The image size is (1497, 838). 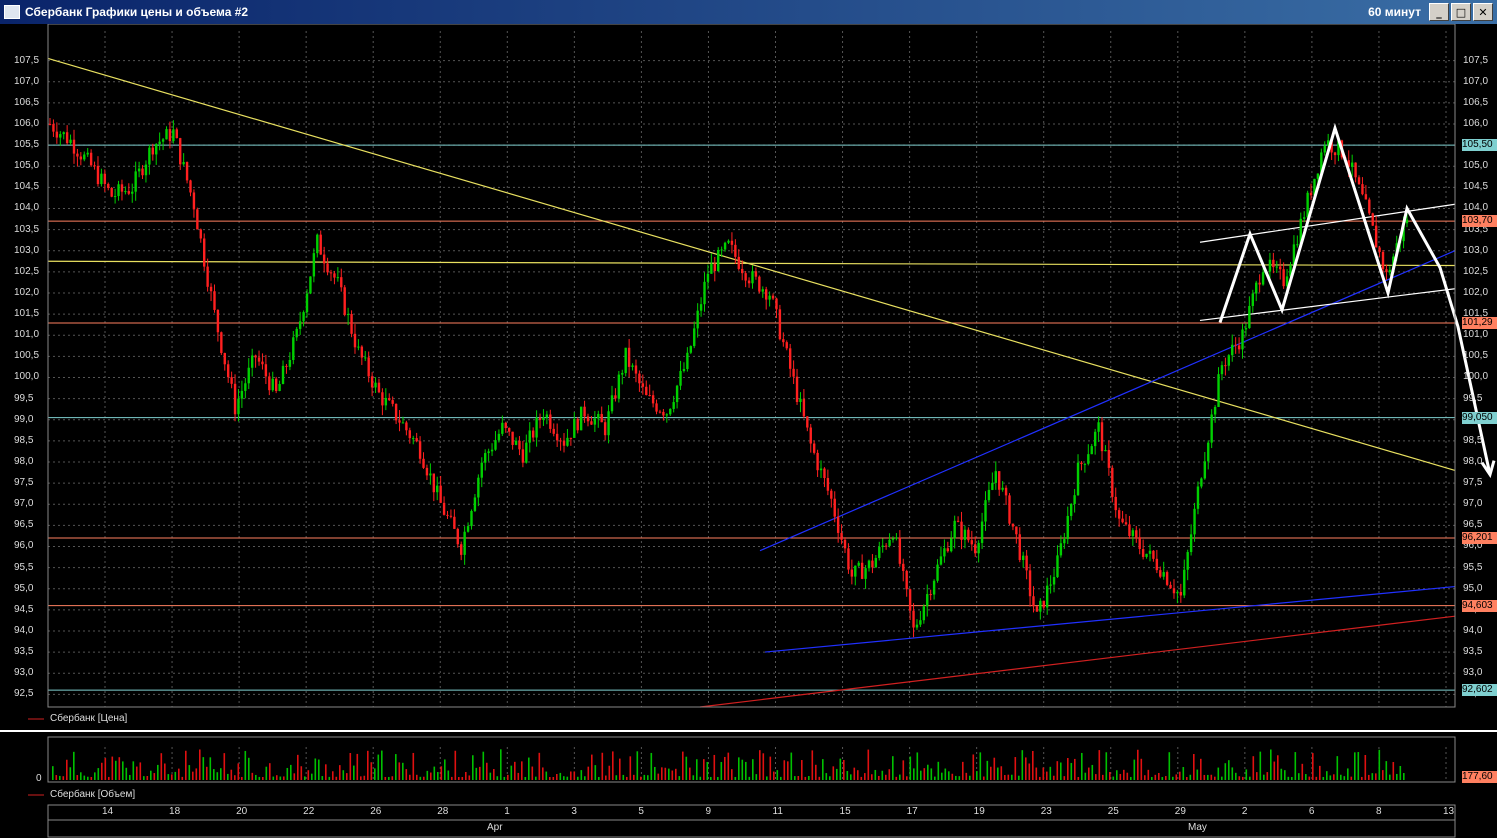 I want to click on level-tag: 101,29, so click(x=1479, y=322).